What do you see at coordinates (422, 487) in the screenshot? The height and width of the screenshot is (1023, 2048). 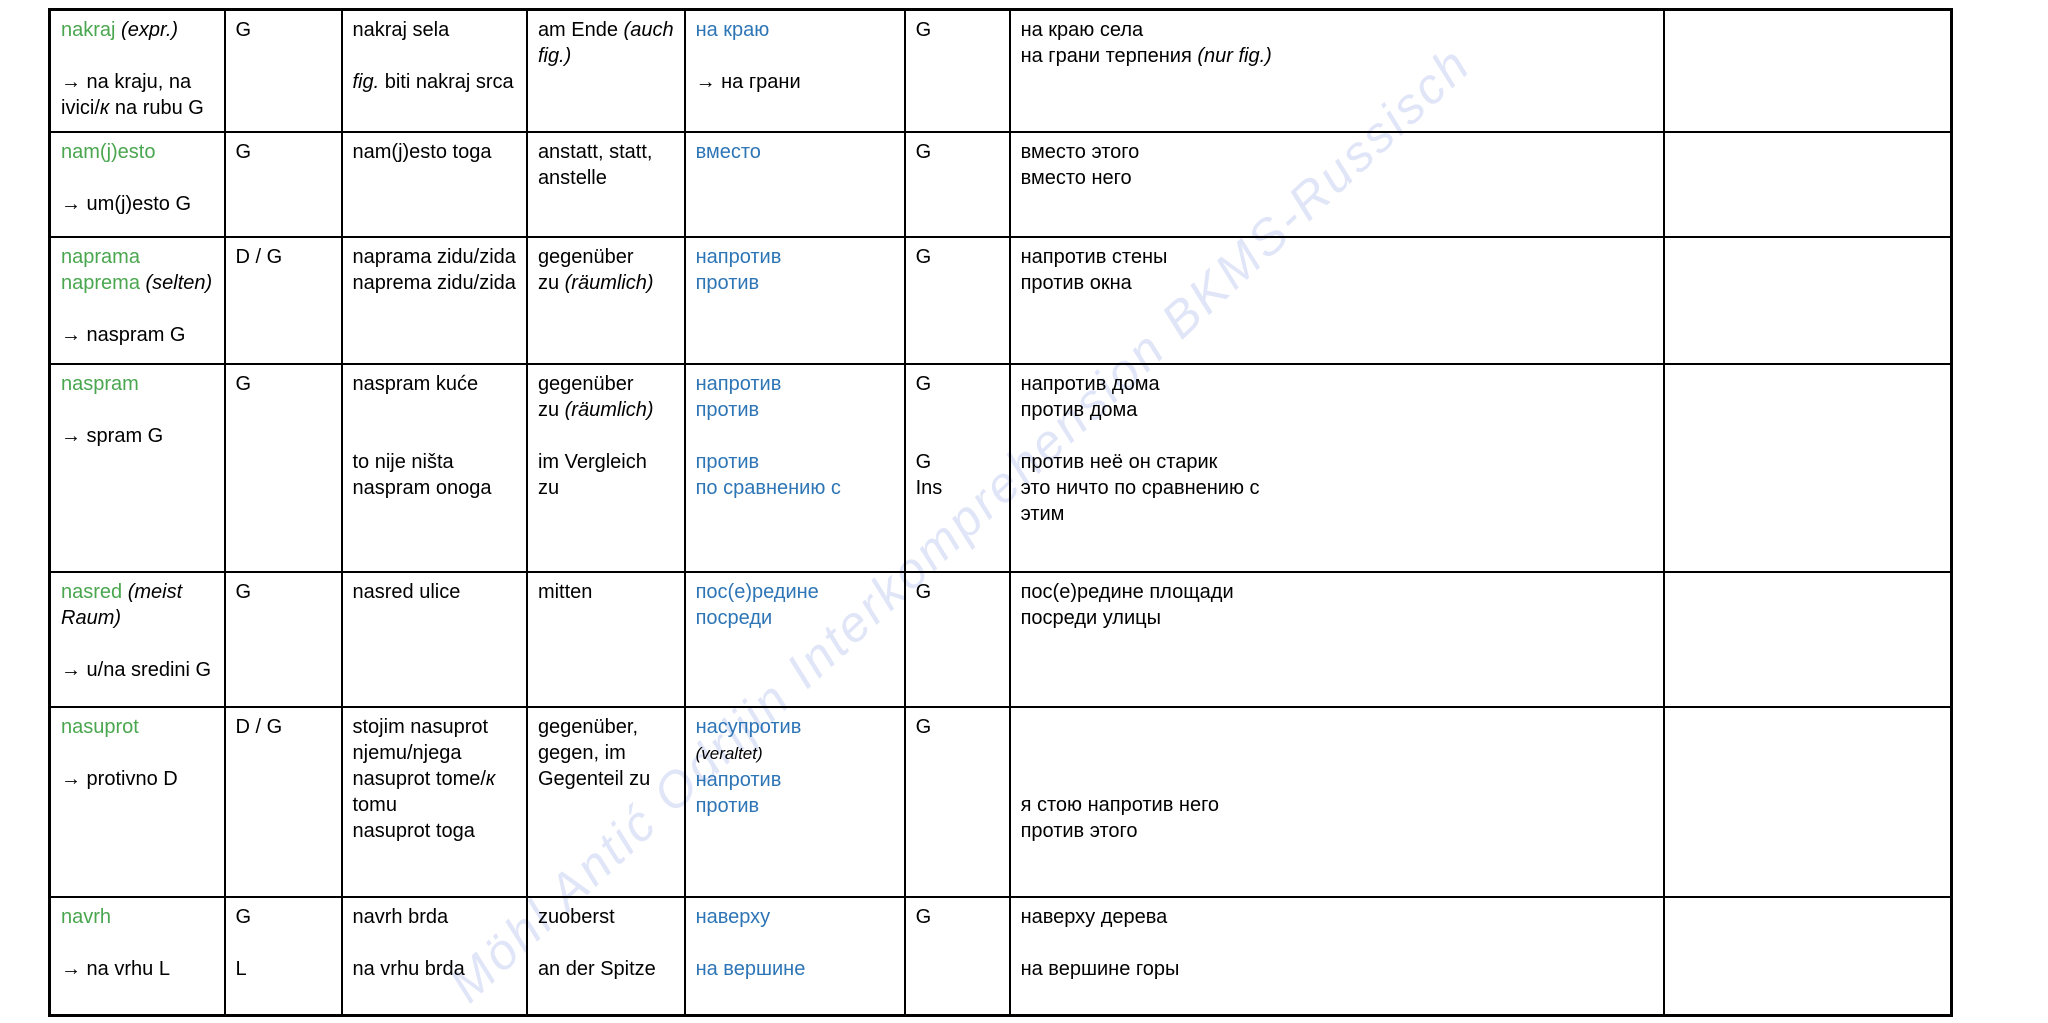 I see `text-line: naspram onoga` at bounding box center [422, 487].